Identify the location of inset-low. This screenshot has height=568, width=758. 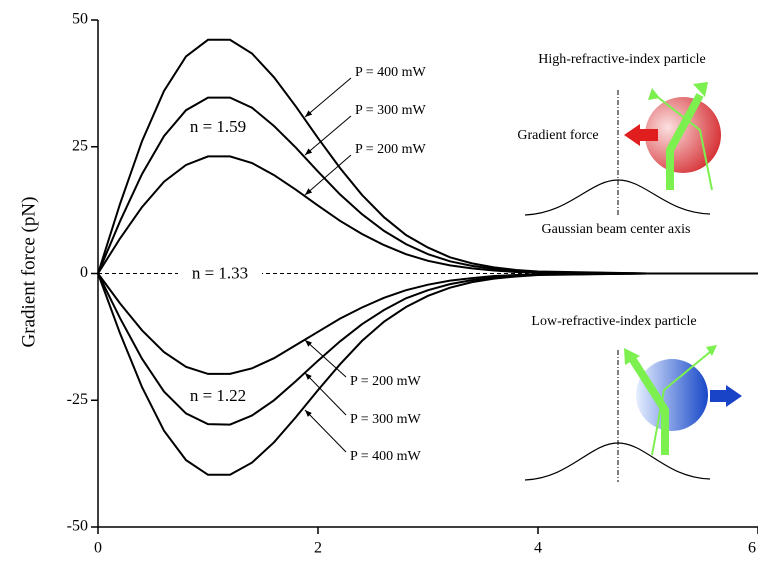
(633, 413).